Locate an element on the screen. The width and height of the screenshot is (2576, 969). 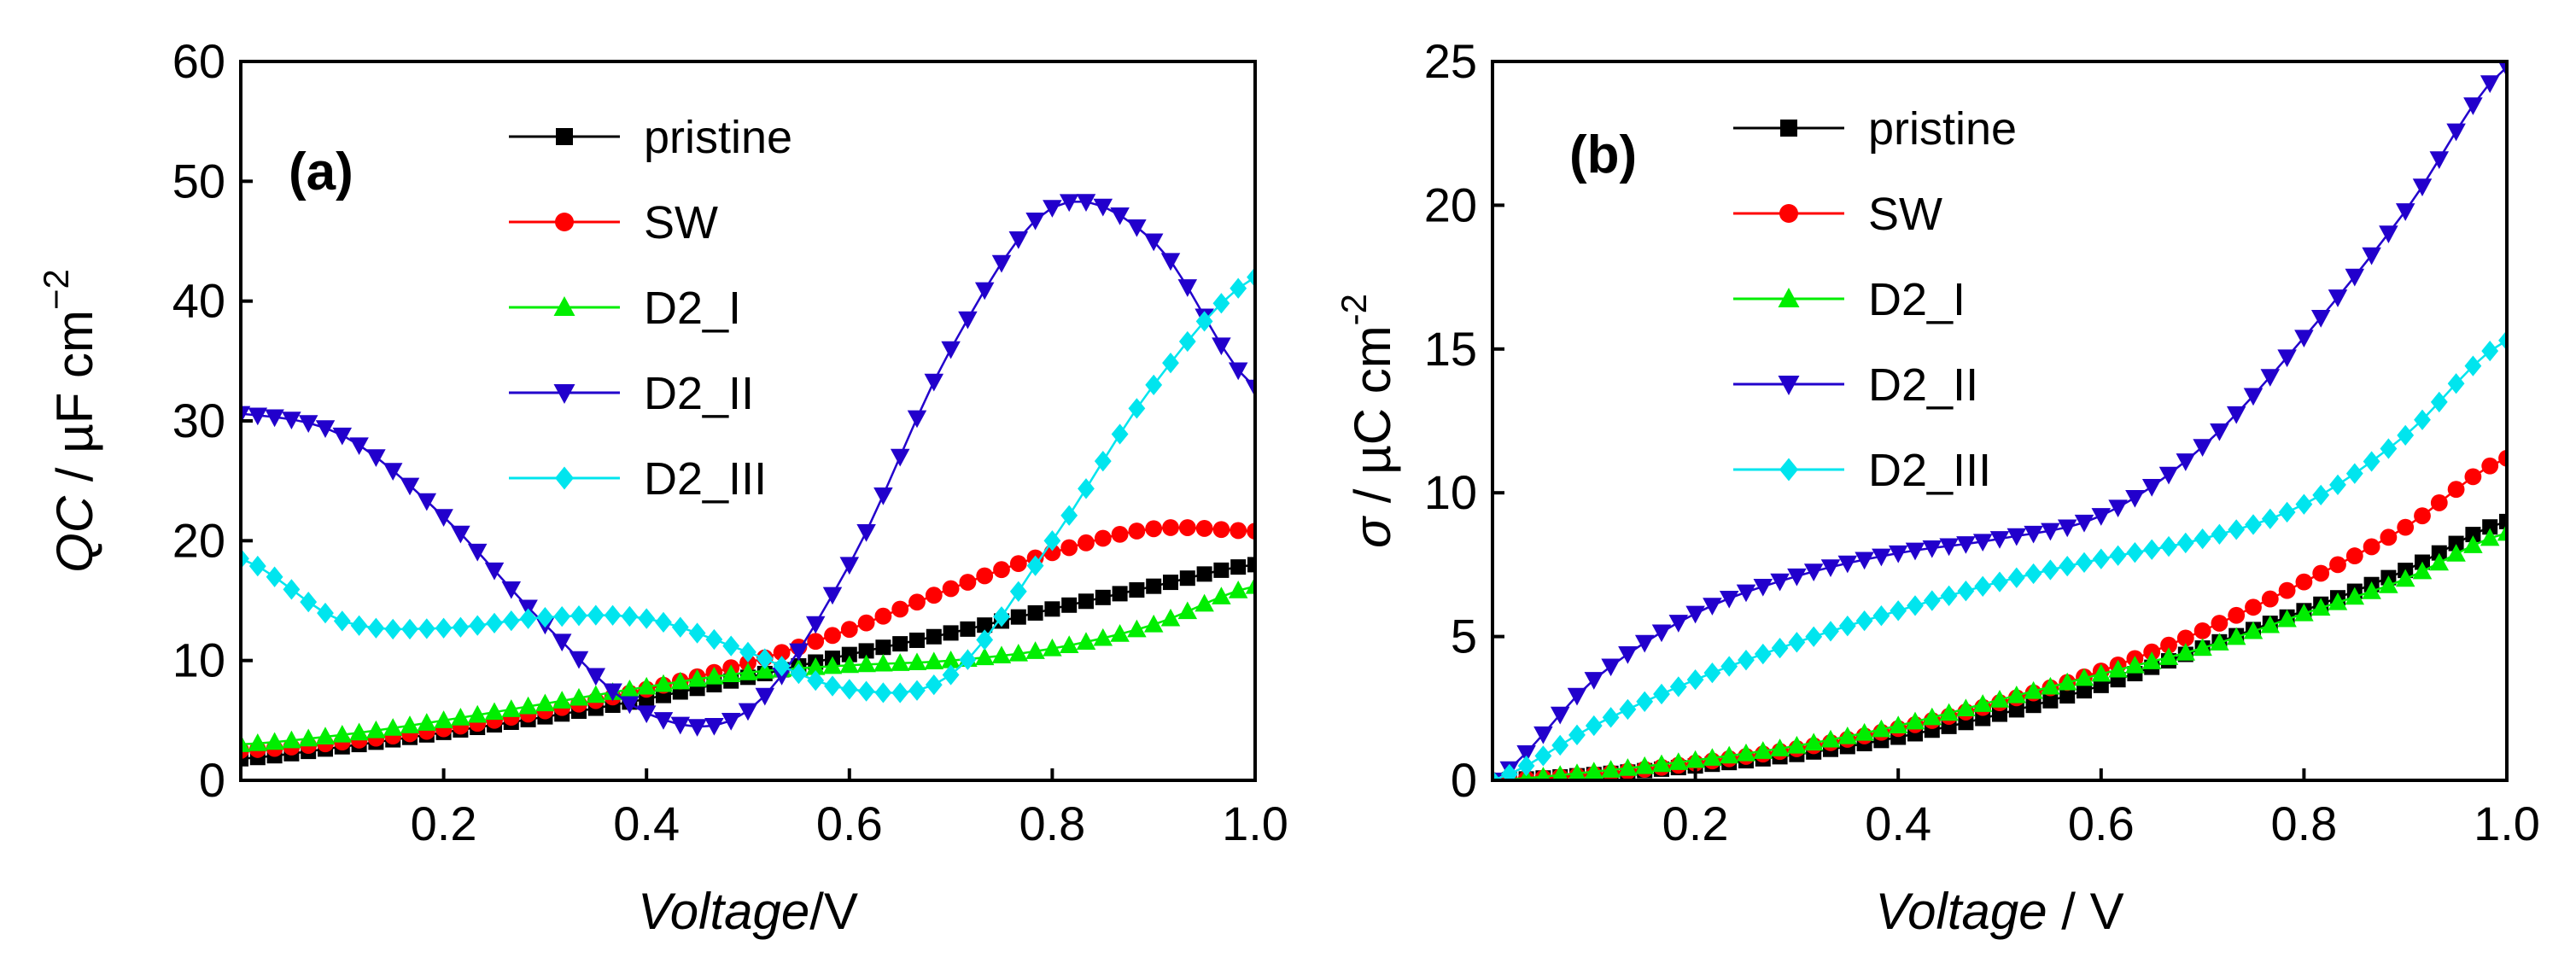
y-tick-label: 50 is located at coordinates (198, 180).